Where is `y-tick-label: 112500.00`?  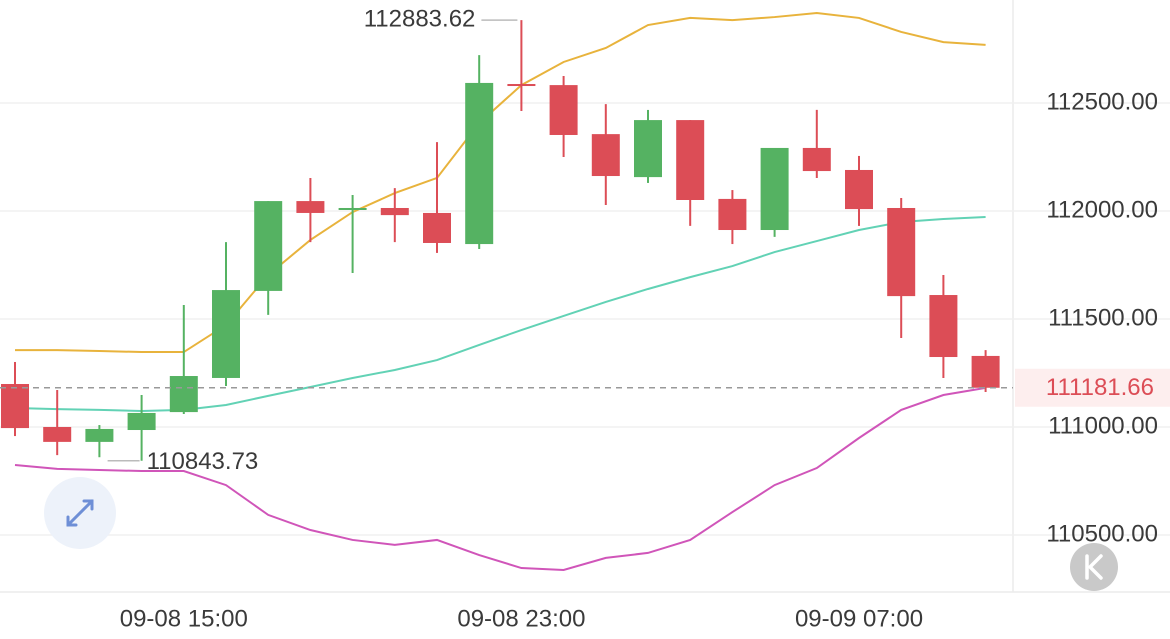 y-tick-label: 112500.00 is located at coordinates (1102, 101).